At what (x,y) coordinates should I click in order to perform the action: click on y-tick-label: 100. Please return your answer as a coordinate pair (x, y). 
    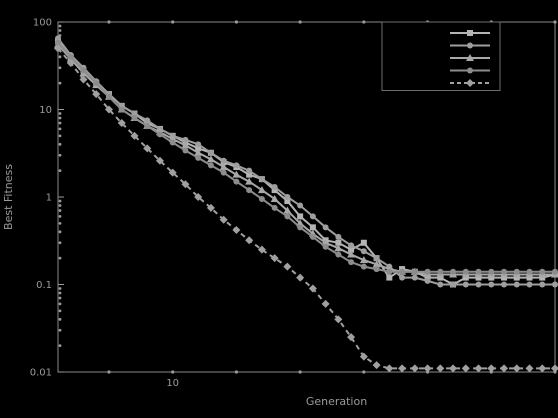
    Looking at the image, I should click on (42, 23).